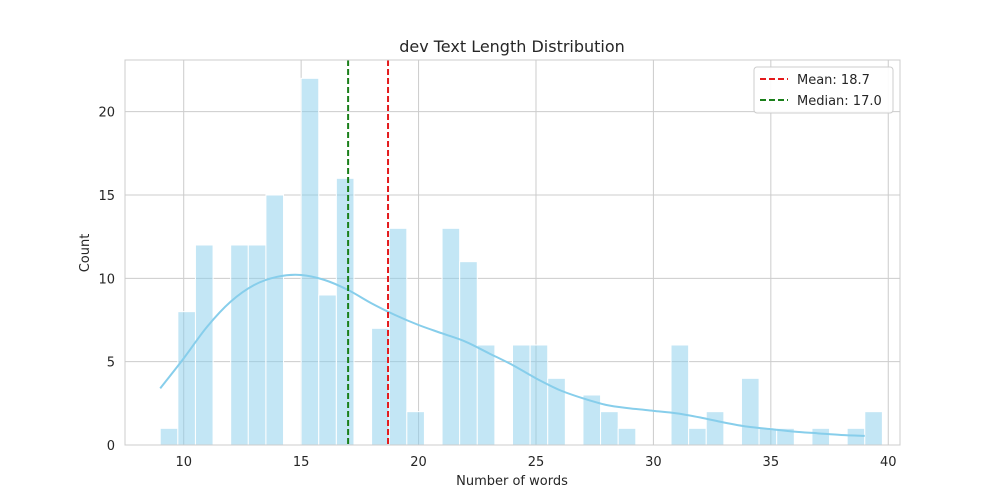 Image resolution: width=1000 pixels, height=500 pixels. What do you see at coordinates (111, 446) in the screenshot?
I see `y-tick-label: 0` at bounding box center [111, 446].